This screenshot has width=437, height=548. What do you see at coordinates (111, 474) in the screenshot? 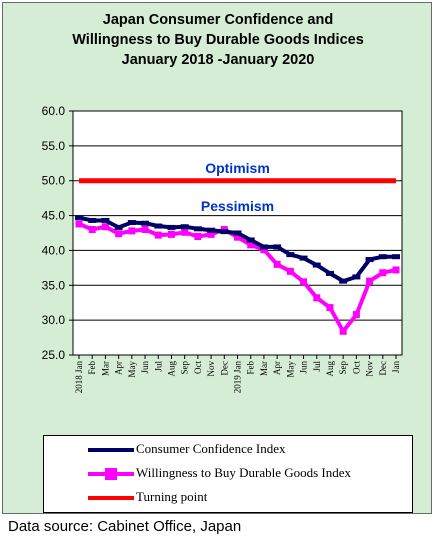
I see `legend-marker-durable-goods` at bounding box center [111, 474].